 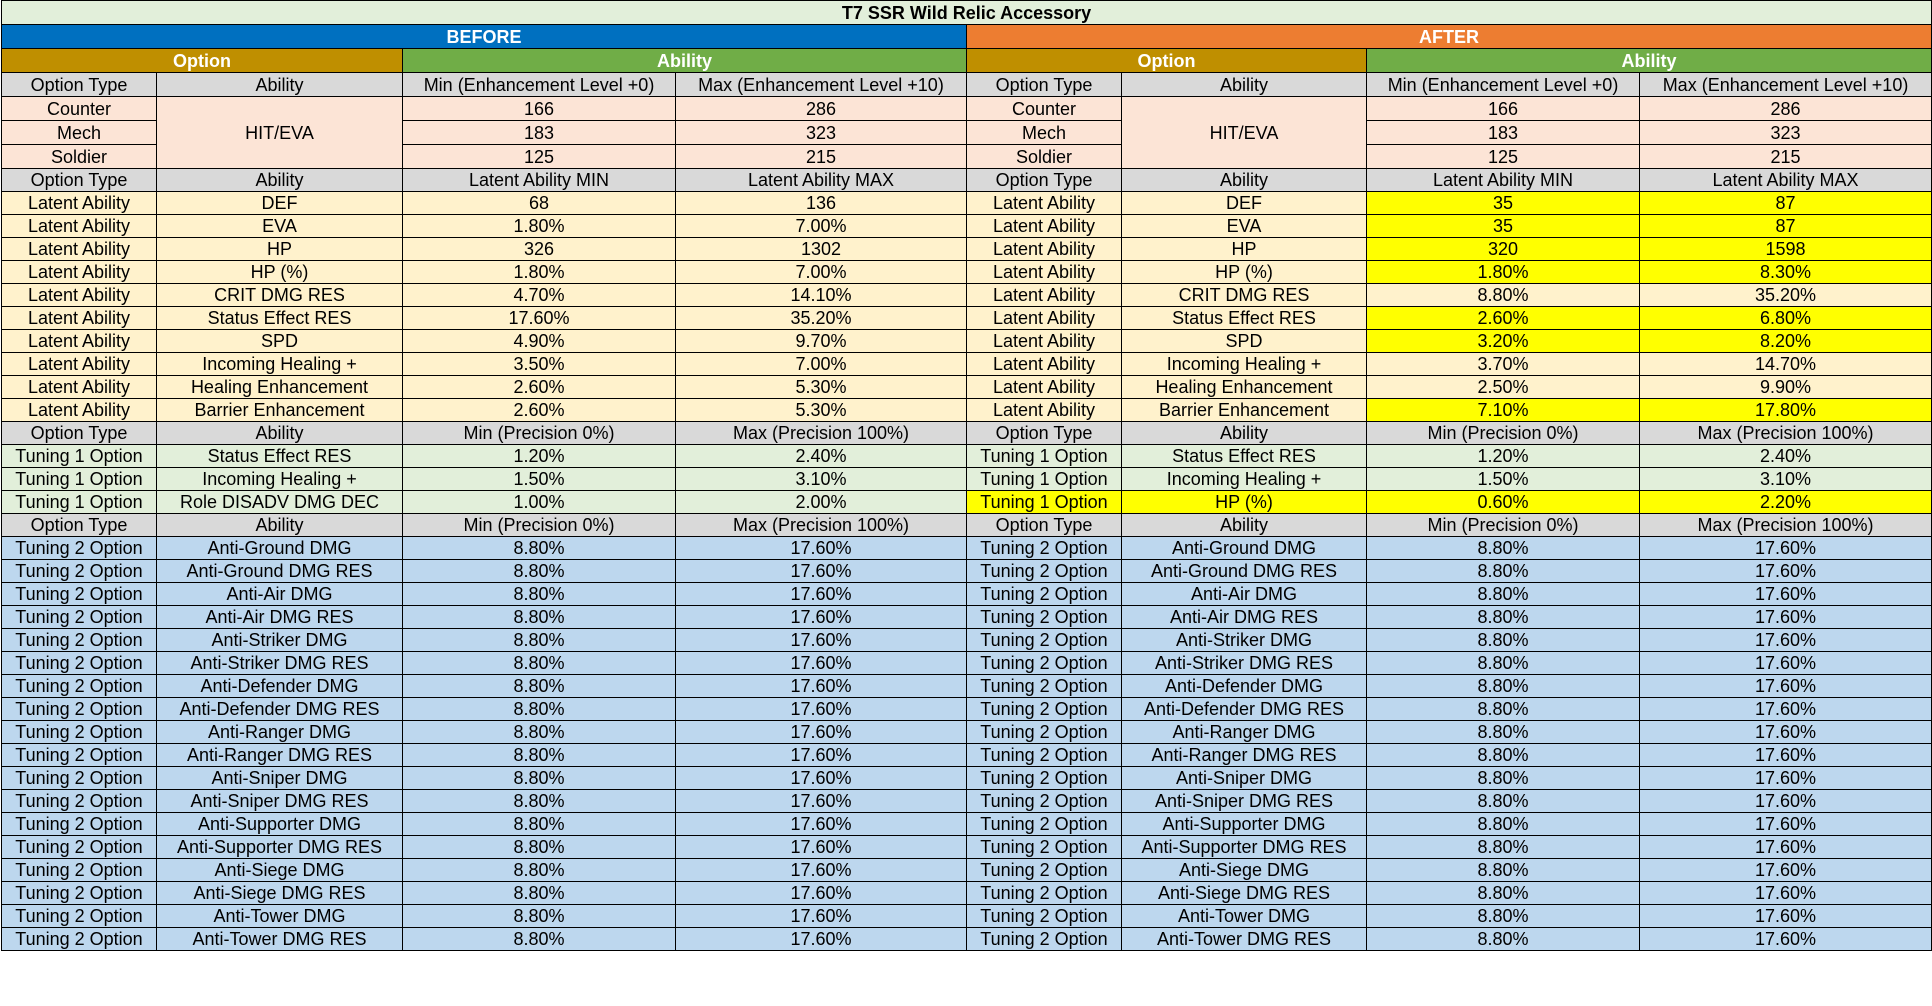 What do you see at coordinates (1244, 686) in the screenshot?
I see `ability-cell: Anti-Defender DMG` at bounding box center [1244, 686].